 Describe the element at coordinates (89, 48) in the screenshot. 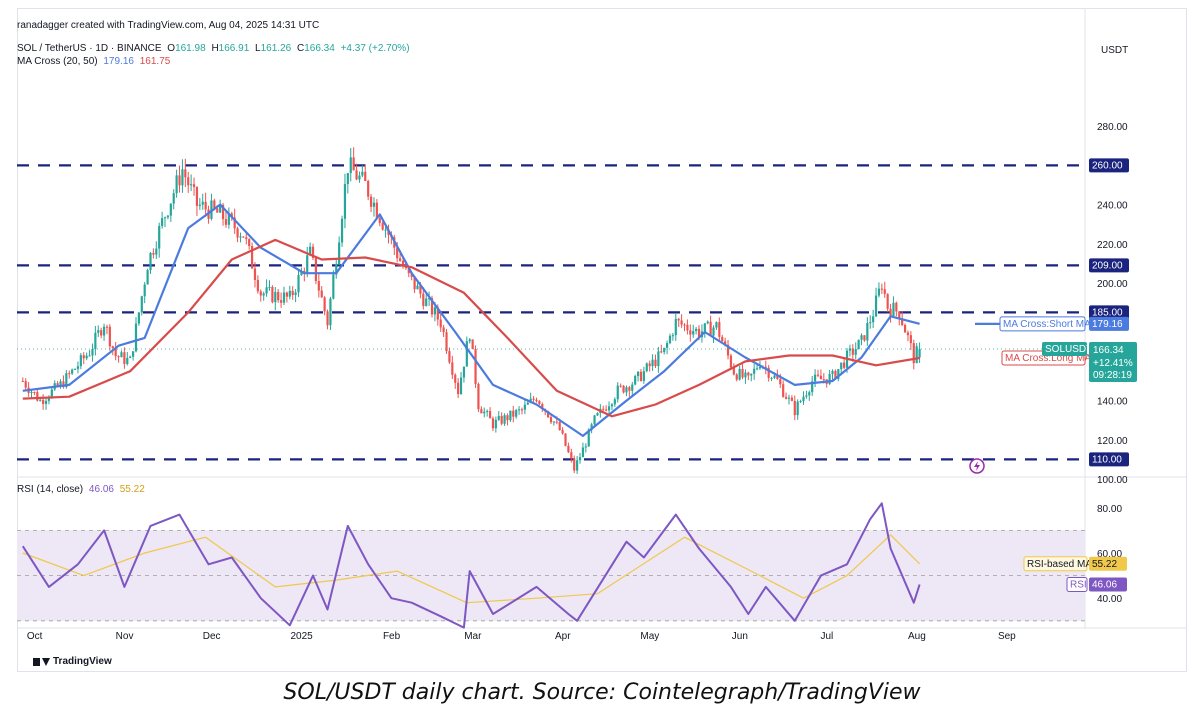

I see `symbol-name: SOL / TetherUS · 1D · BINANCE` at that location.